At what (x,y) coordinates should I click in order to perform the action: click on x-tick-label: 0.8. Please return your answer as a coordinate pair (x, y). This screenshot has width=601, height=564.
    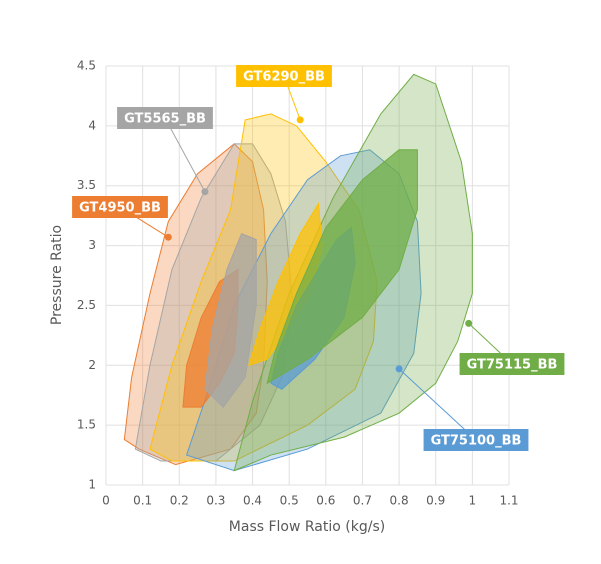
    Looking at the image, I should click on (399, 501).